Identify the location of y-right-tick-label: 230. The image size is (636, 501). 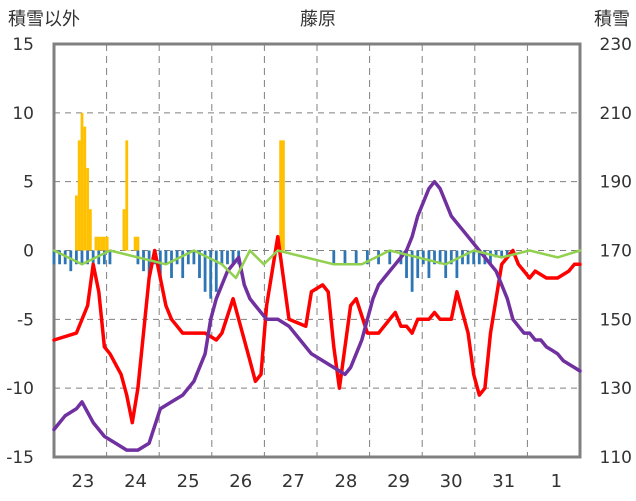
(616, 45).